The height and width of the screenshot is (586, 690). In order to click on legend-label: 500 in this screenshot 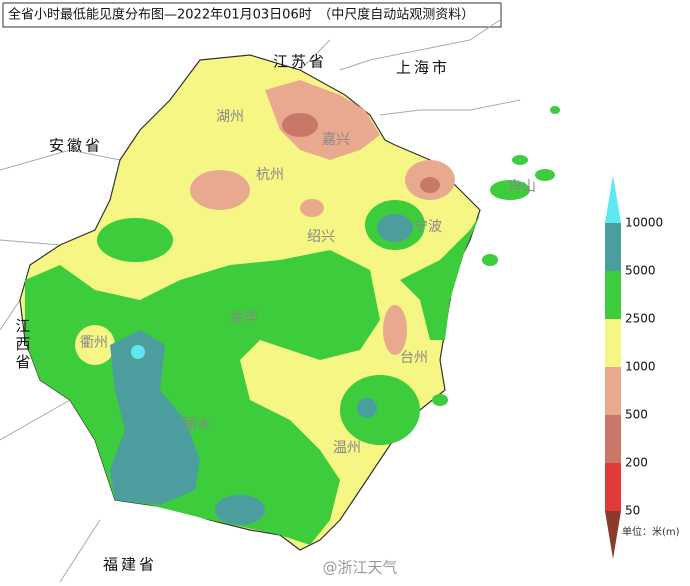, I will do `click(636, 415)`.